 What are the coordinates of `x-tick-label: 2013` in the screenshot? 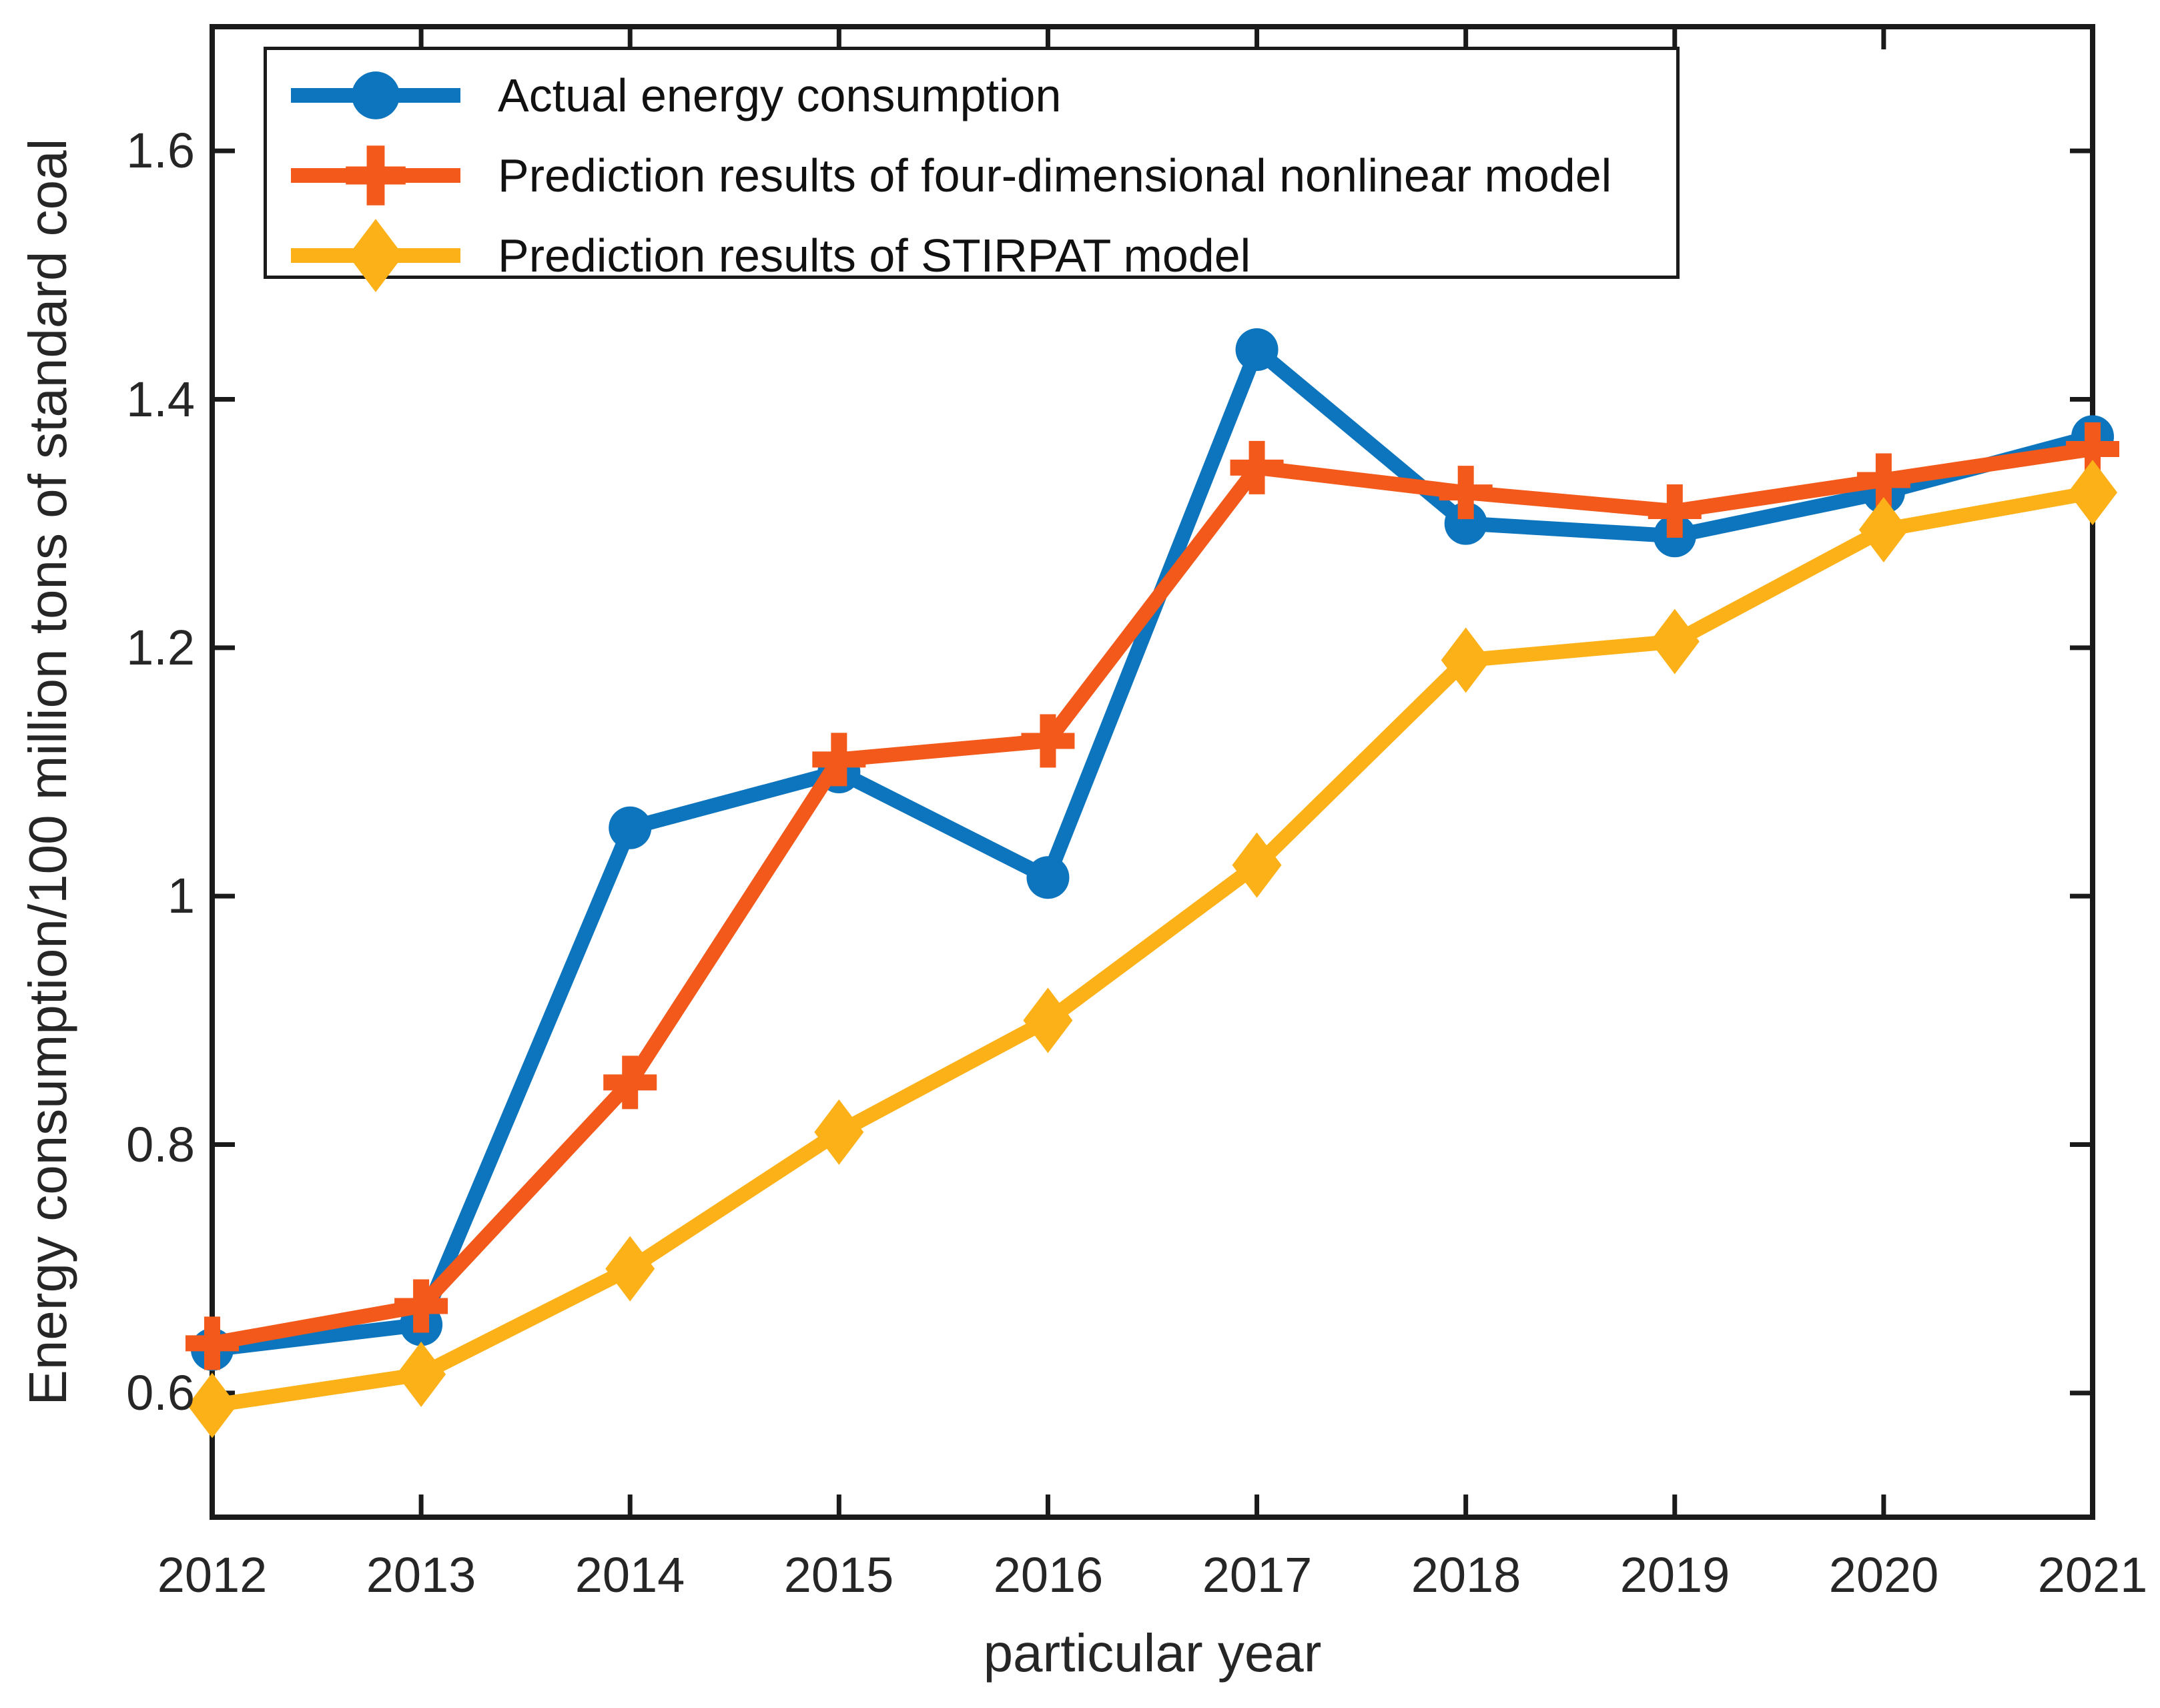 It's located at (421, 1575).